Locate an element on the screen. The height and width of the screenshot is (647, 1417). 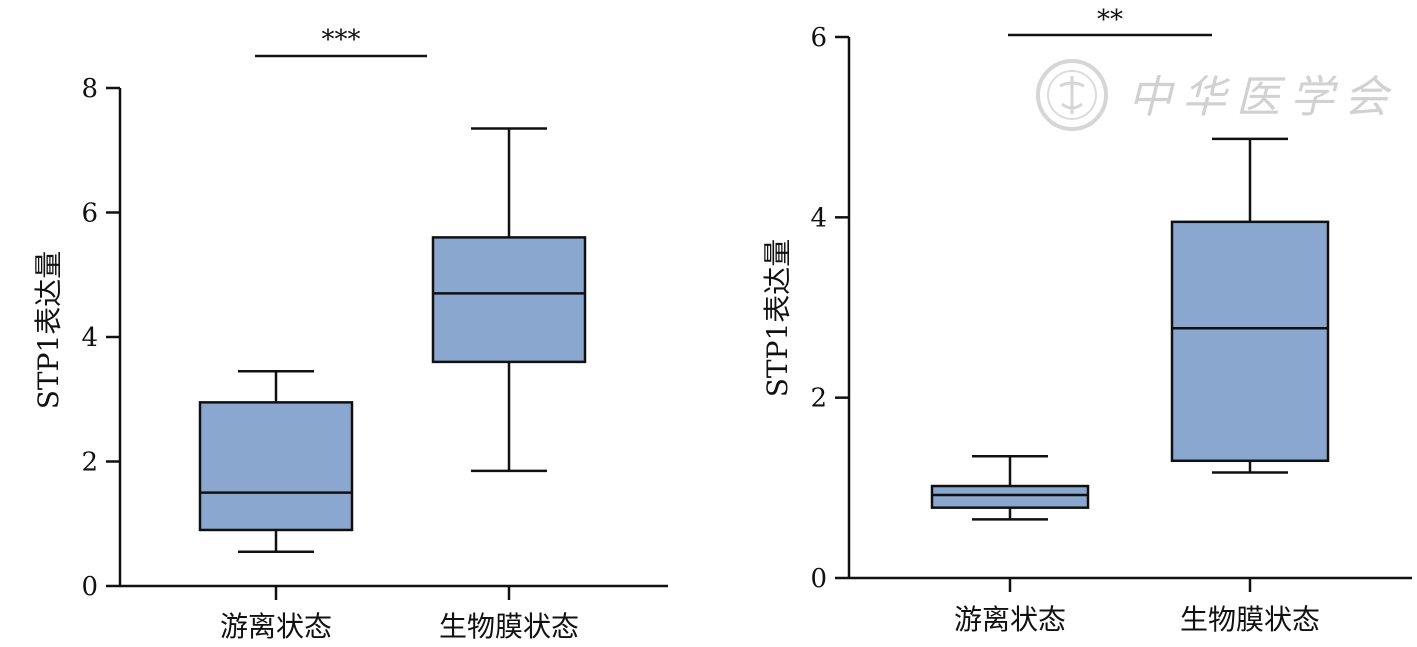
significance: ** is located at coordinates (1110, 21).